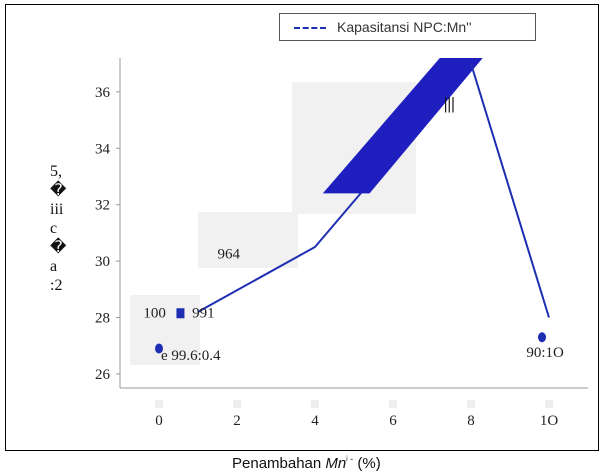 The width and height of the screenshot is (613, 475). Describe the element at coordinates (279, 463) in the screenshot. I see `x-axis-title-base: Penambahan` at that location.